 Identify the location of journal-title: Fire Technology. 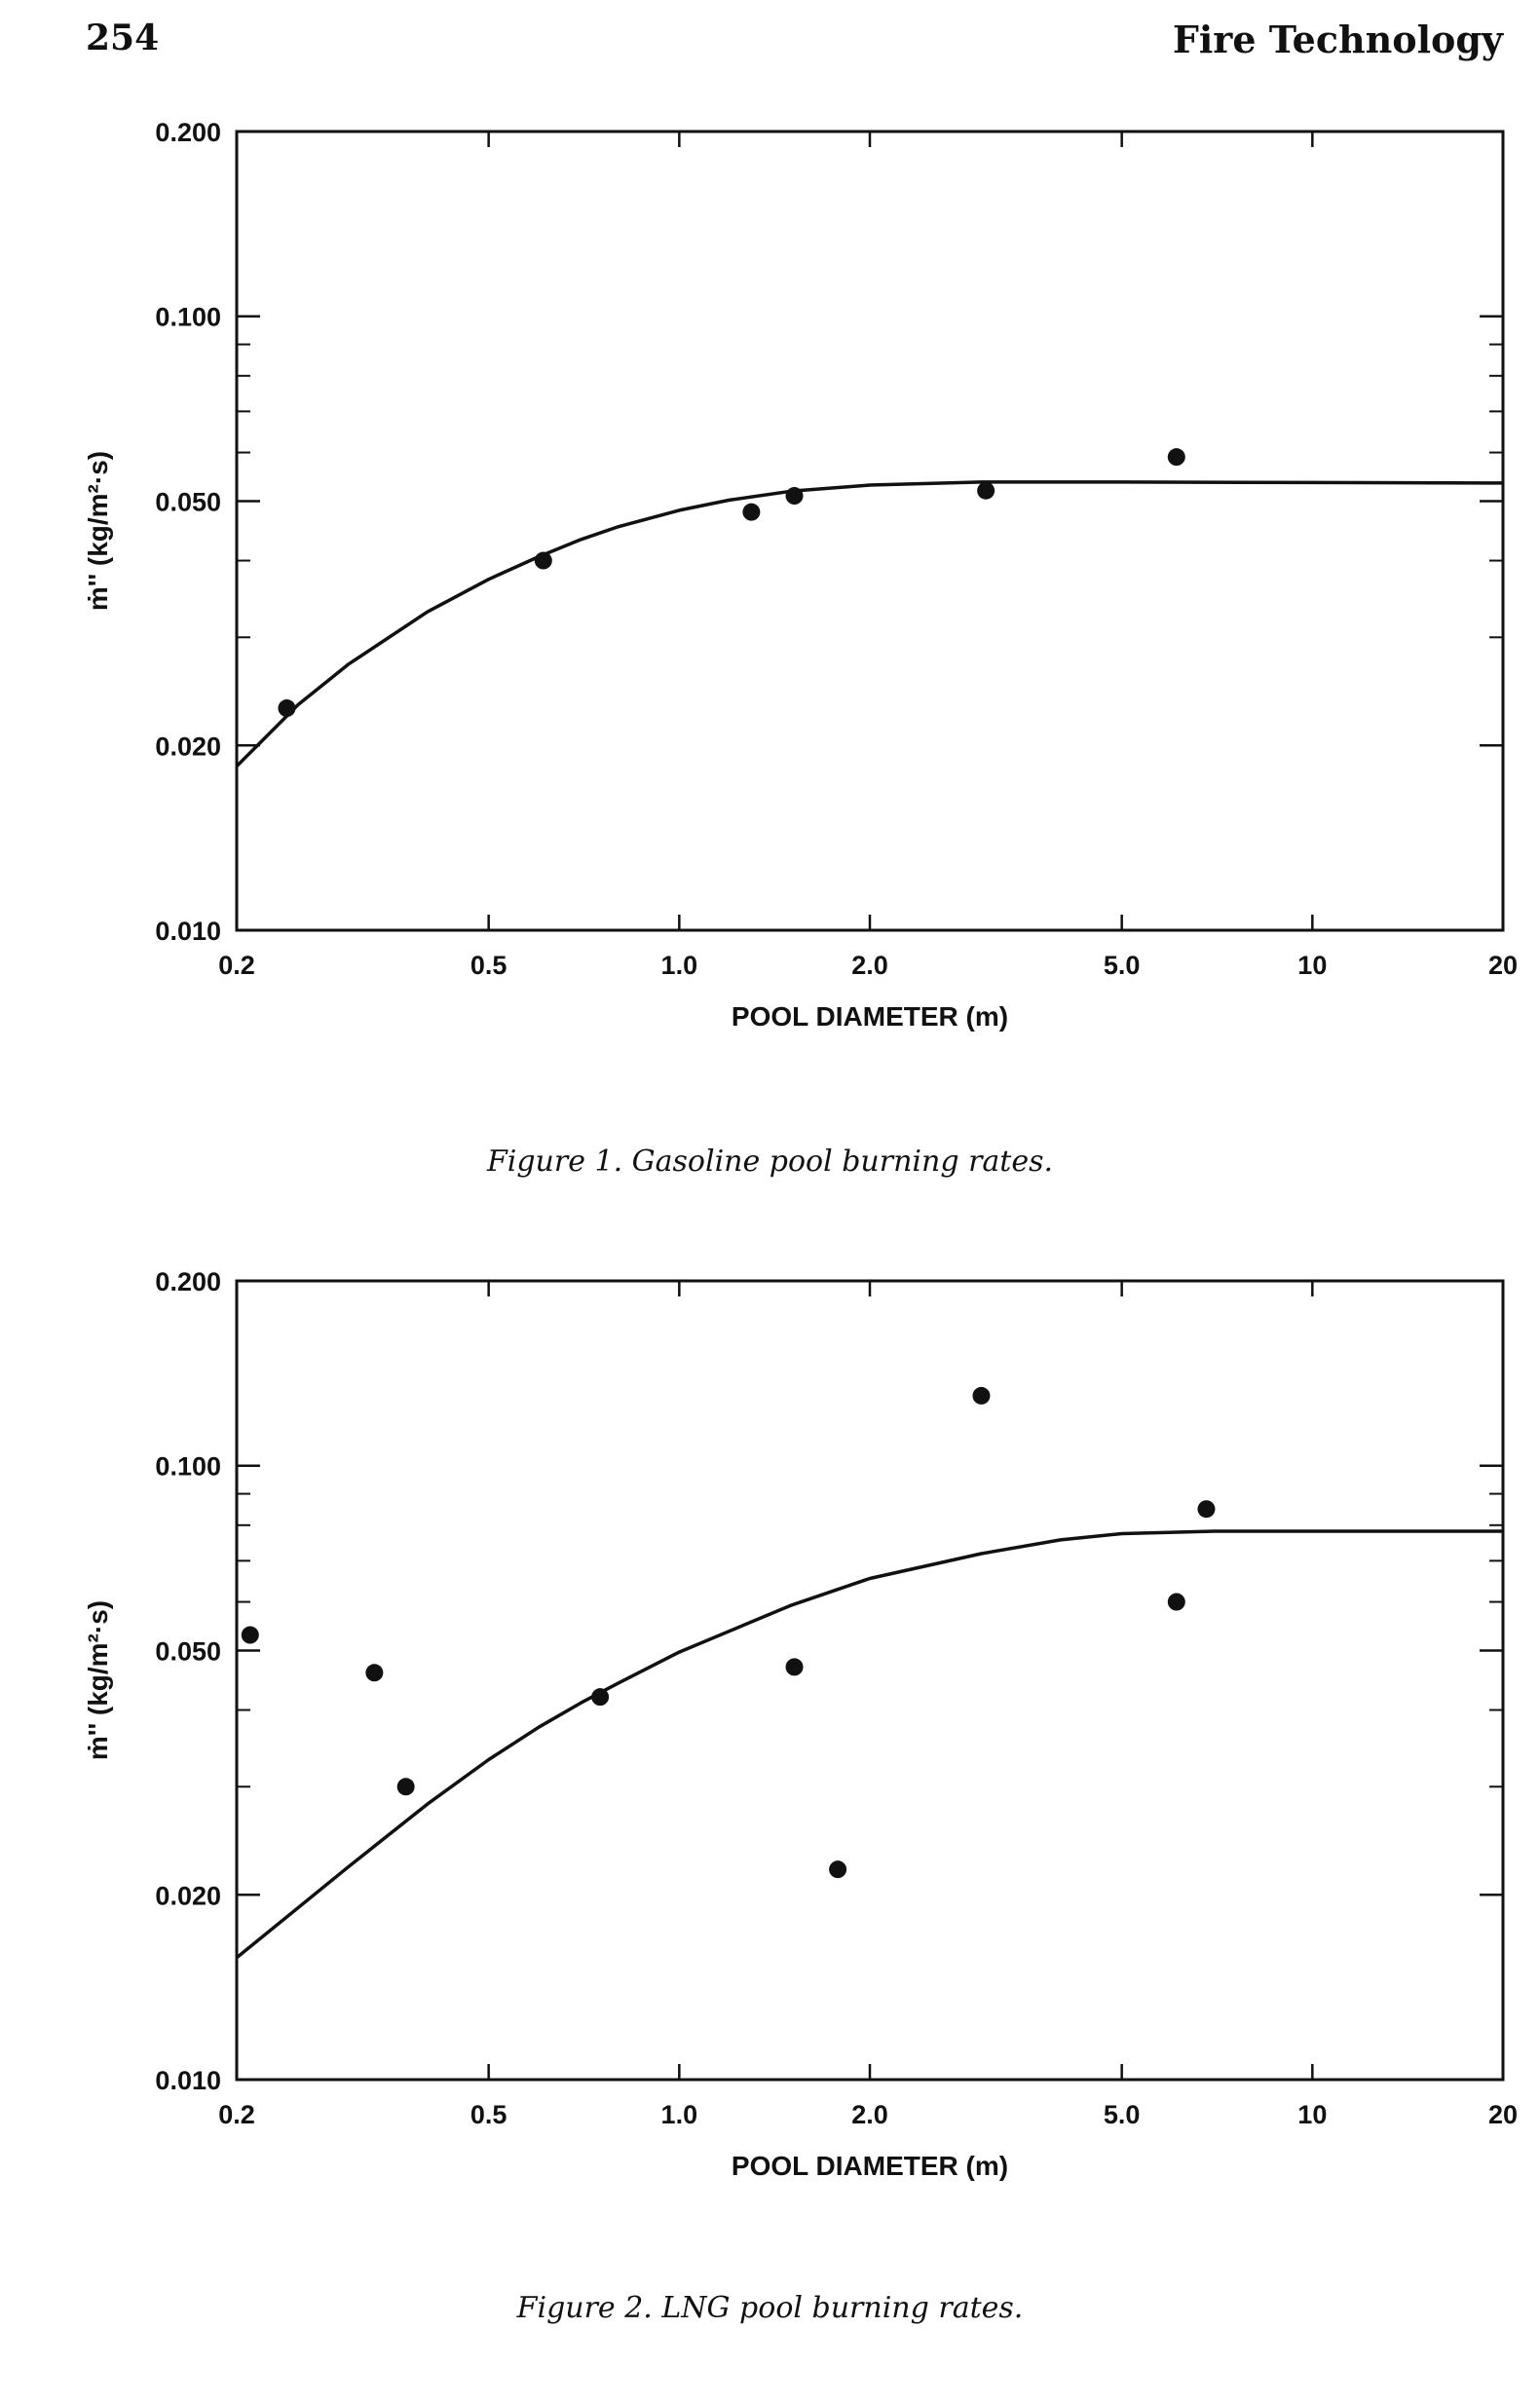
(1337, 39).